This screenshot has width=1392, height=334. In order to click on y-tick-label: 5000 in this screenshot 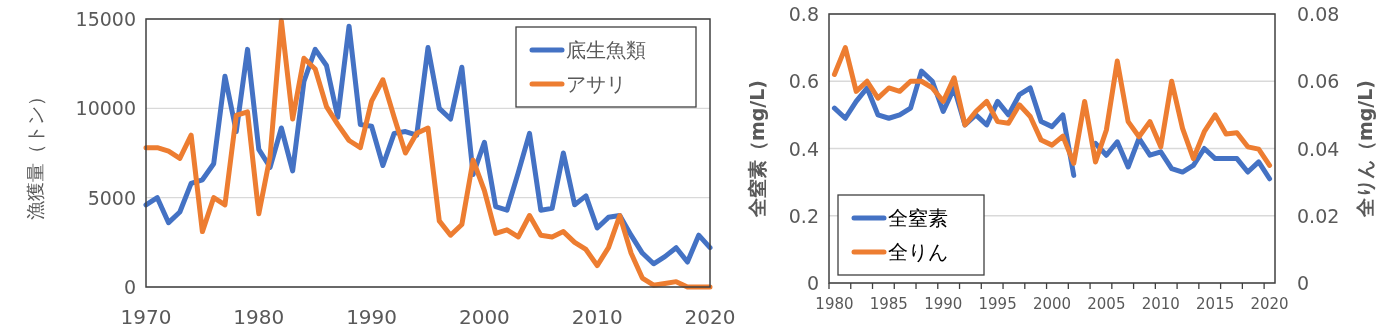, I will do `click(111, 197)`.